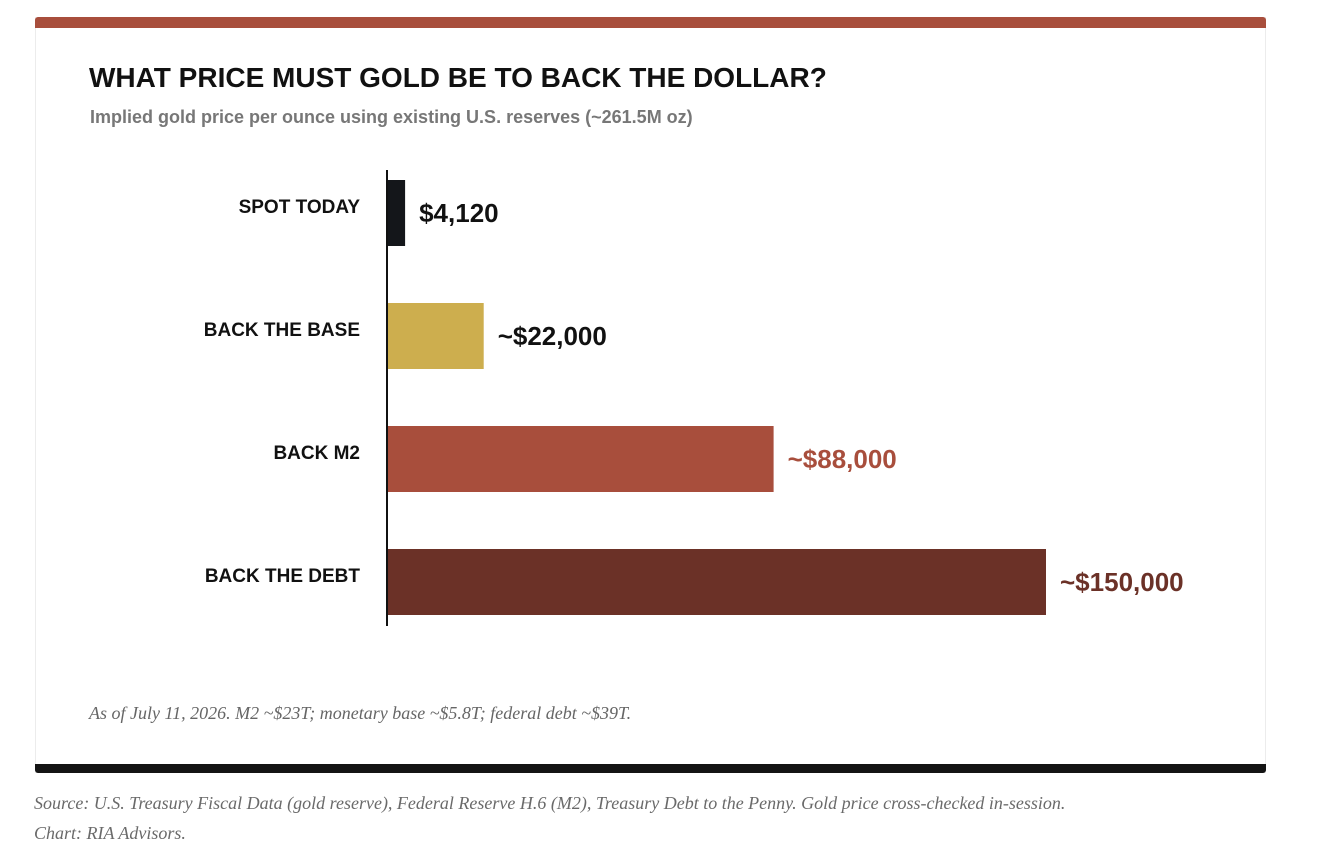  Describe the element at coordinates (282, 330) in the screenshot. I see `category-label: BACK THE BASE` at that location.